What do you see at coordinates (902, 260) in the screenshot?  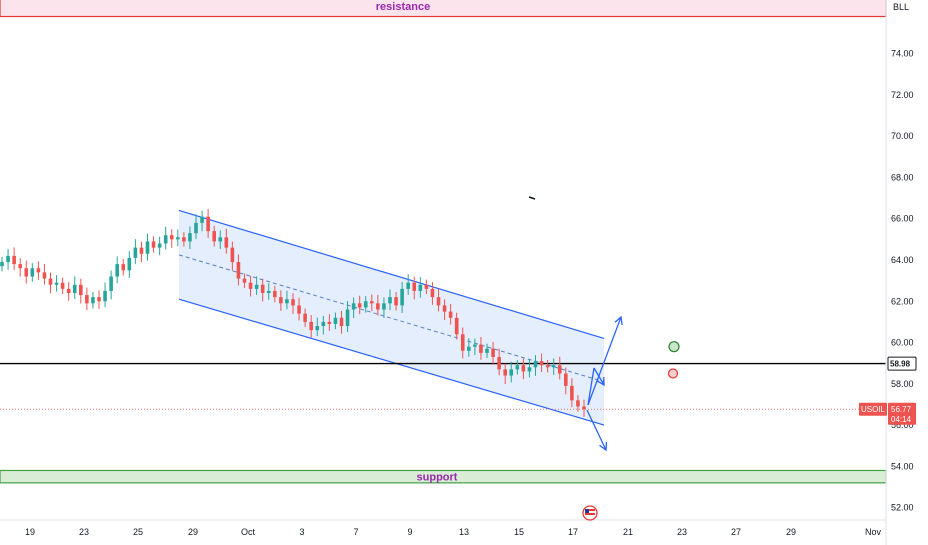 I see `y-tick-label: 64.00` at bounding box center [902, 260].